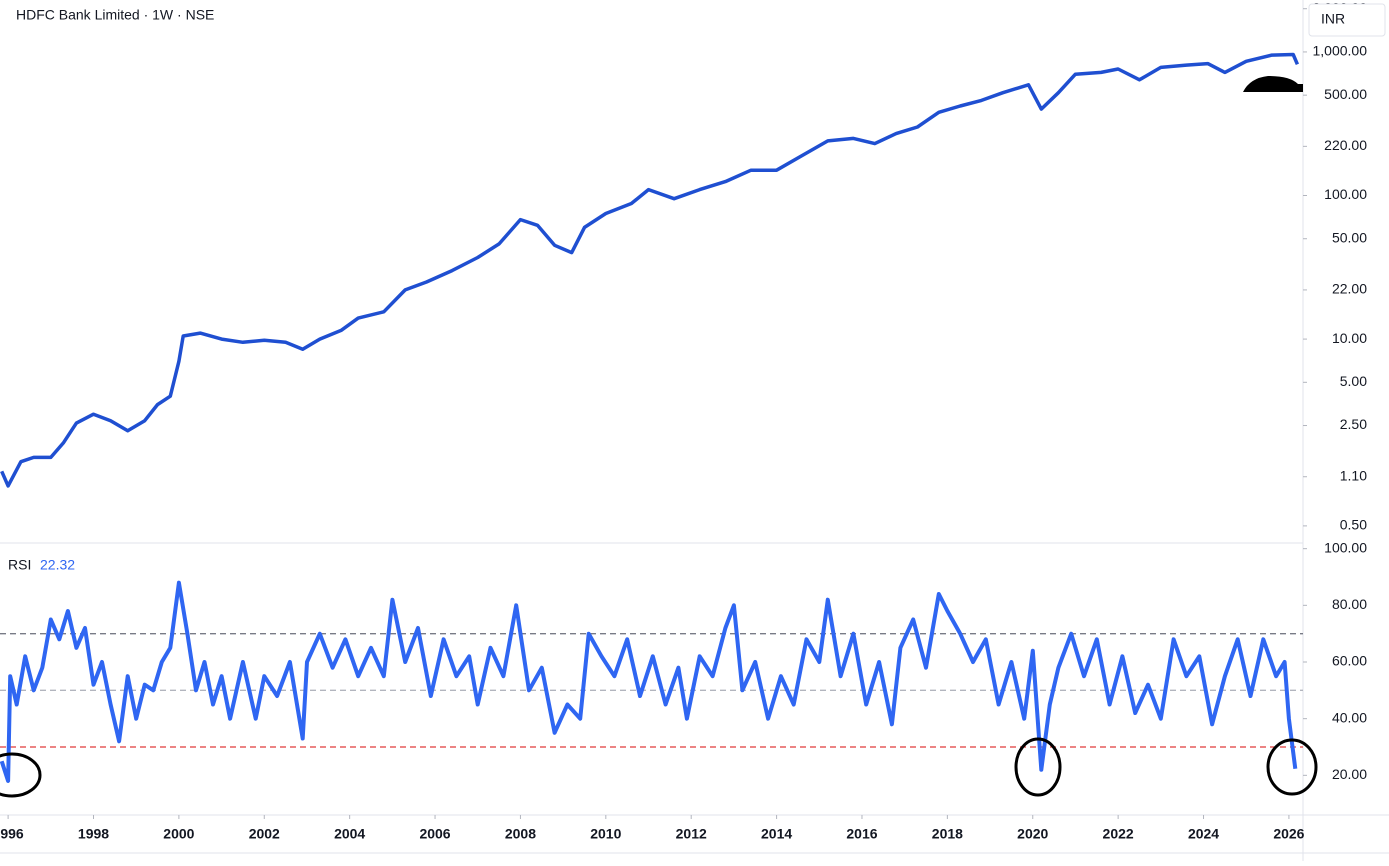 The width and height of the screenshot is (1389, 866). Describe the element at coordinates (93, 834) in the screenshot. I see `x-tick-label: 1998` at that location.